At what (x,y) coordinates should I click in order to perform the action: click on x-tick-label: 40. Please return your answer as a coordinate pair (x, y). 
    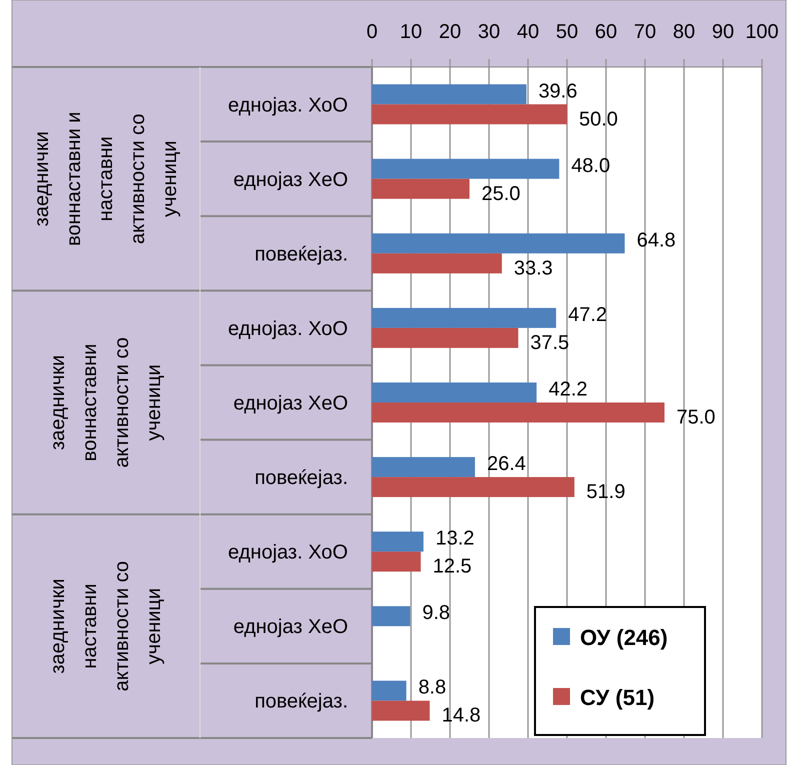
    Looking at the image, I should click on (528, 32).